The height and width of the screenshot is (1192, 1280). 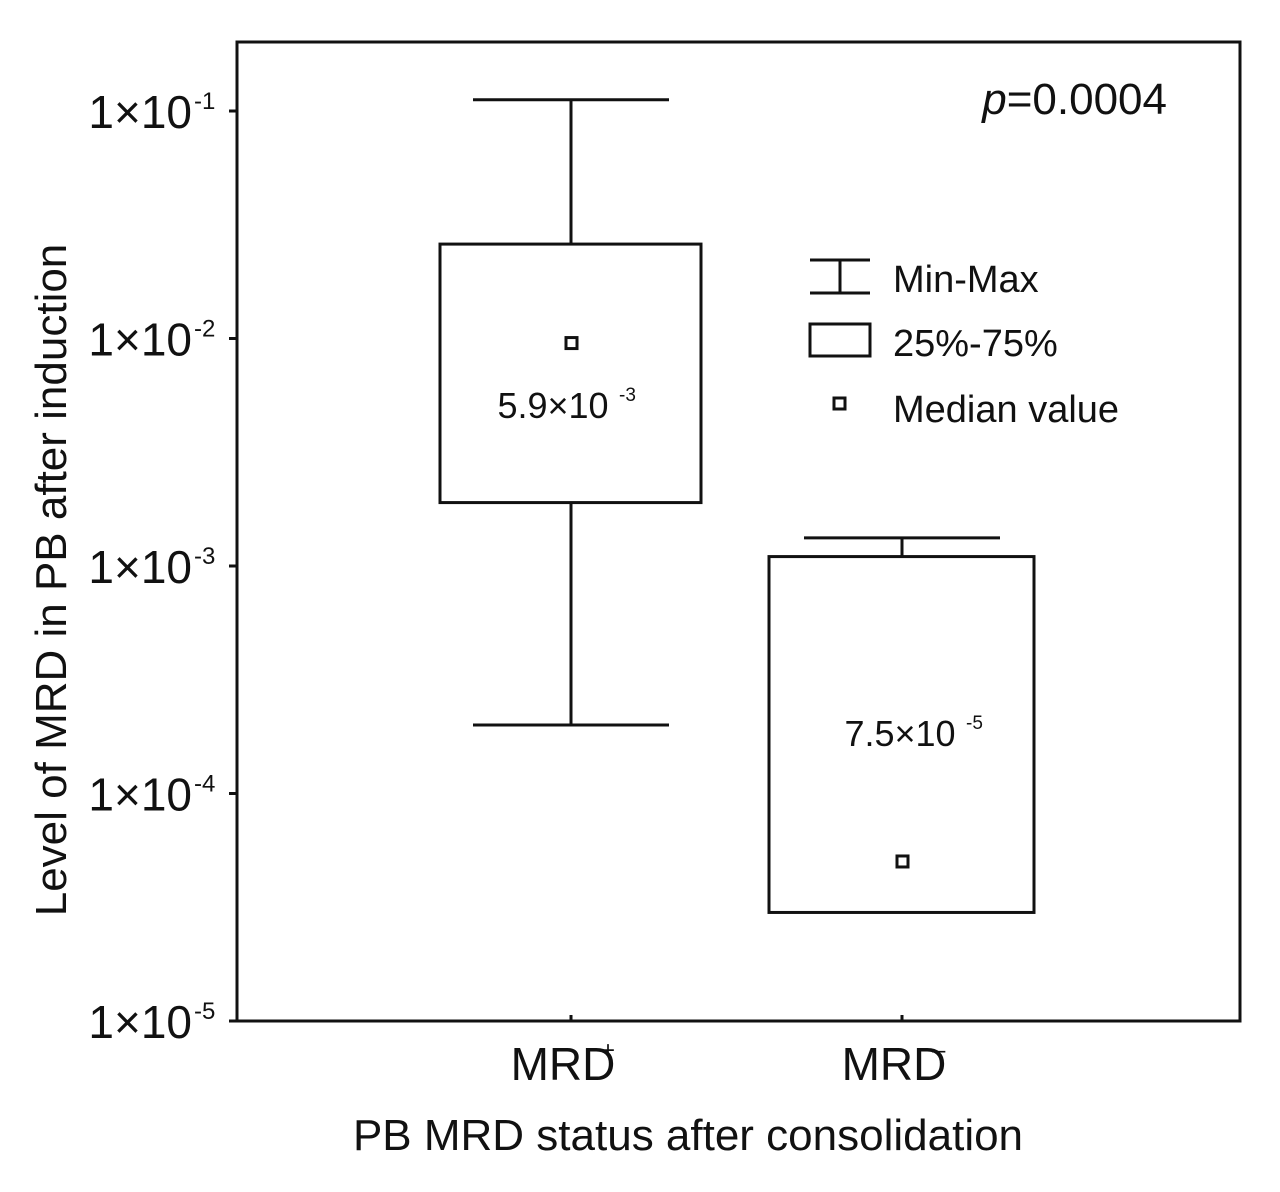 What do you see at coordinates (1006, 410) in the screenshot?
I see `legend-label-median: Median value` at bounding box center [1006, 410].